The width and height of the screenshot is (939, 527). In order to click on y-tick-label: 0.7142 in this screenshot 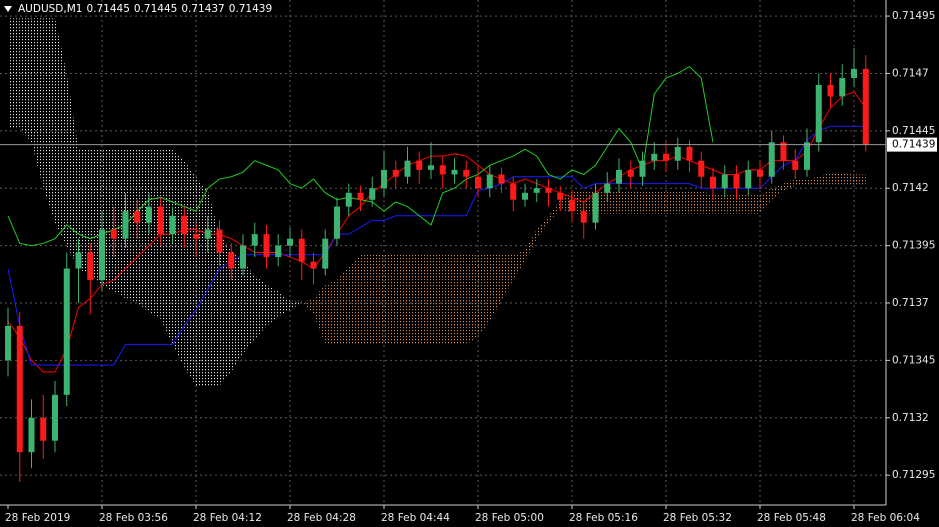, I will do `click(910, 188)`.